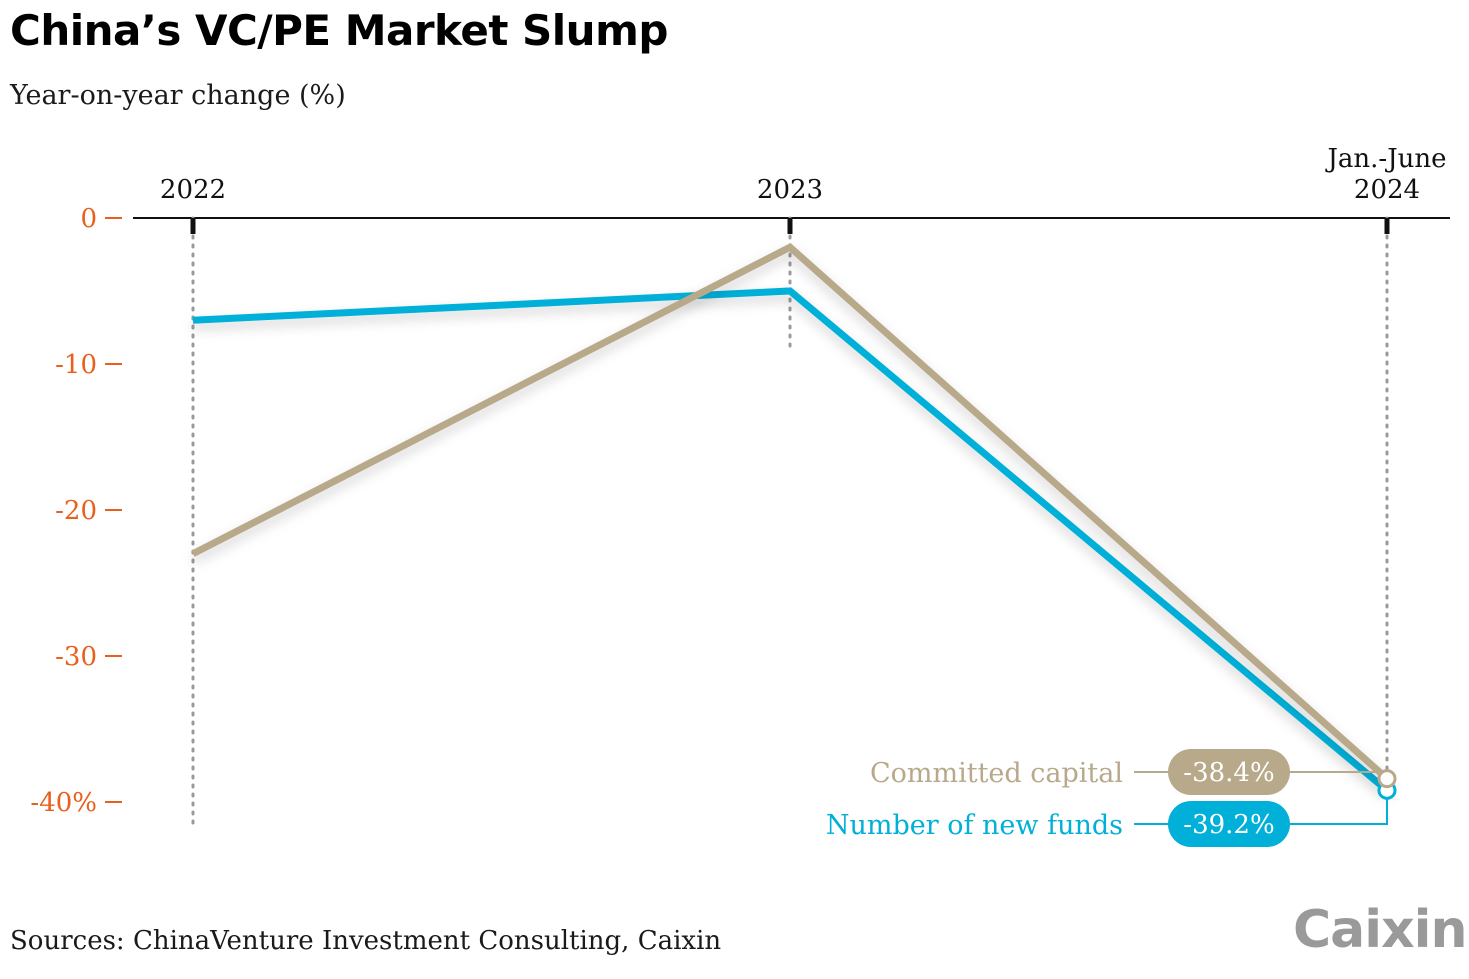 Image resolution: width=1469 pixels, height=979 pixels. I want to click on value-pill-label: -39.2%, so click(1228, 825).